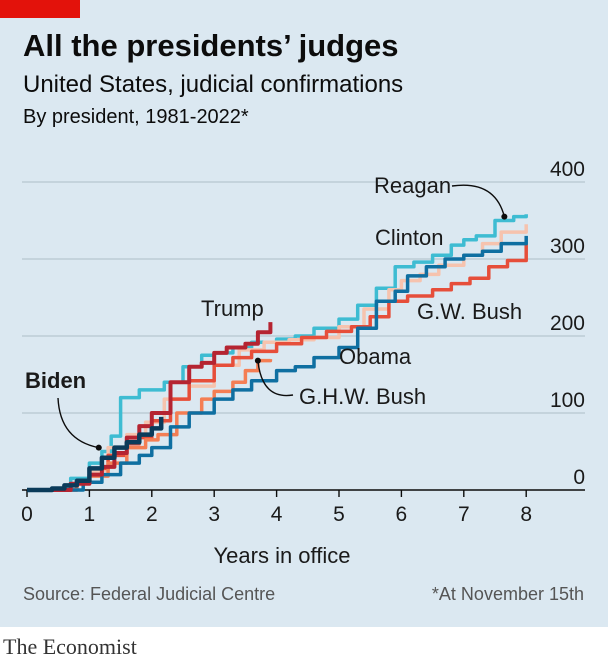 The width and height of the screenshot is (608, 662). I want to click on y-tick-label-200: 200, so click(567, 323).